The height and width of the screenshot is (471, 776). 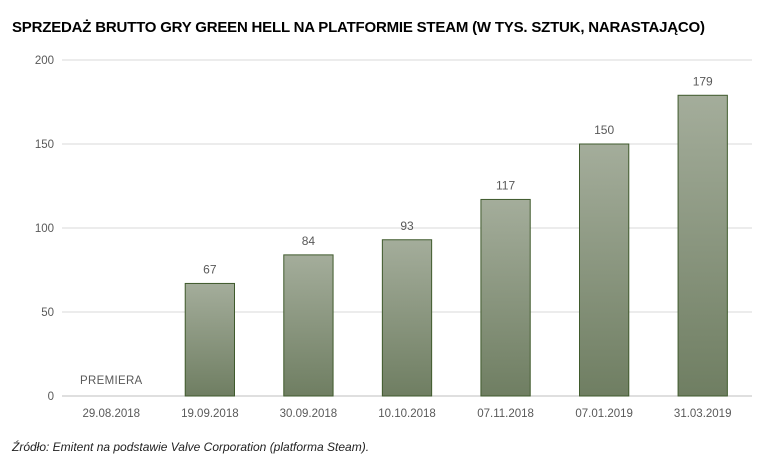 What do you see at coordinates (703, 81) in the screenshot?
I see `data-label: 179` at bounding box center [703, 81].